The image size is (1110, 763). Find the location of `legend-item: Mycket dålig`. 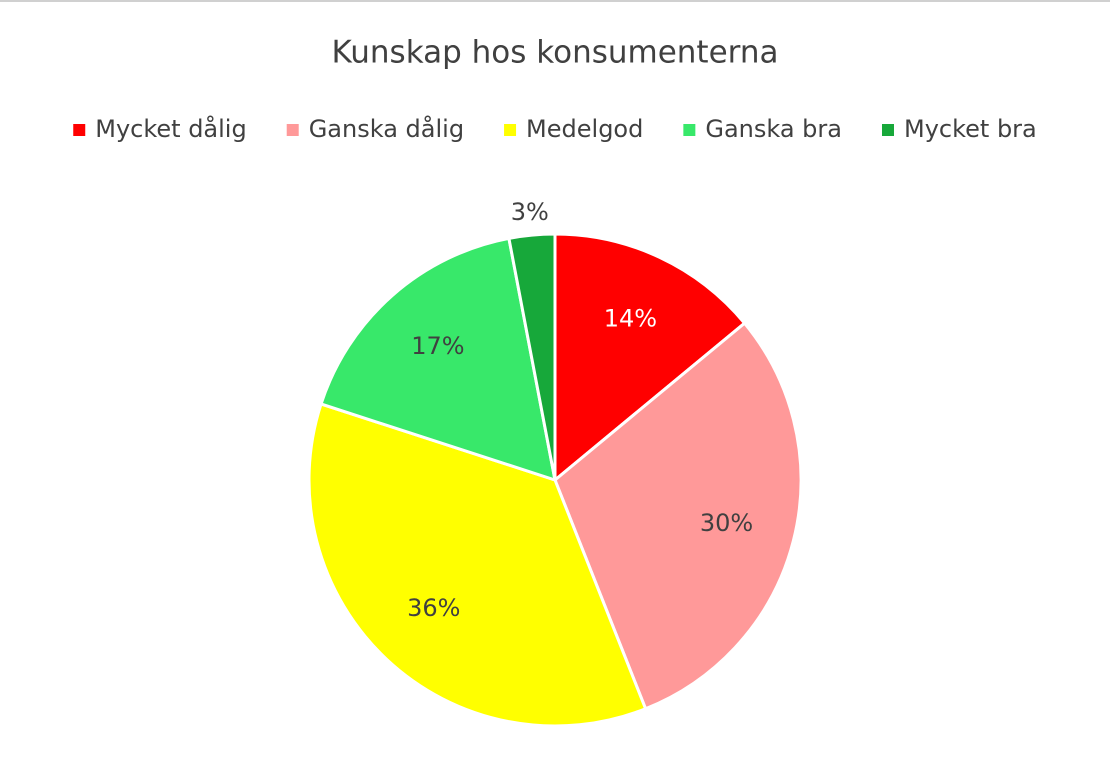

legend-item: Mycket dålig is located at coordinates (160, 128).